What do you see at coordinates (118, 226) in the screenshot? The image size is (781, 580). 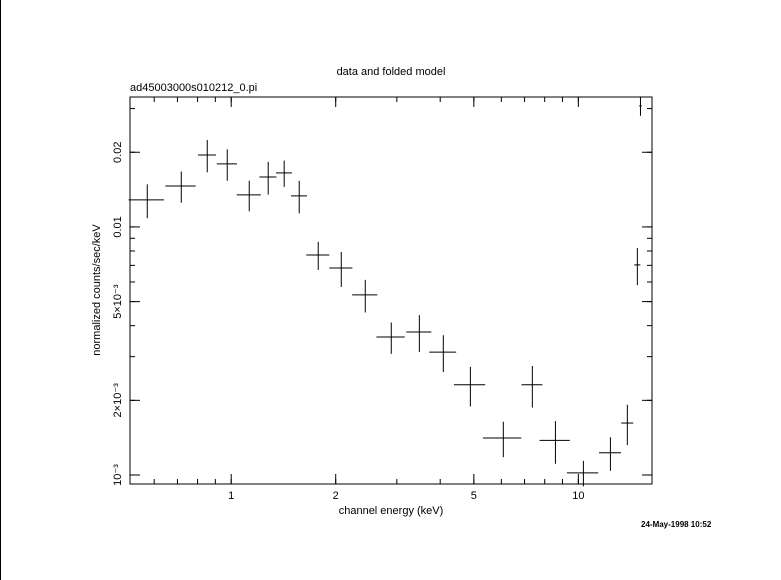 I see `y-tick-label: 0.01` at bounding box center [118, 226].